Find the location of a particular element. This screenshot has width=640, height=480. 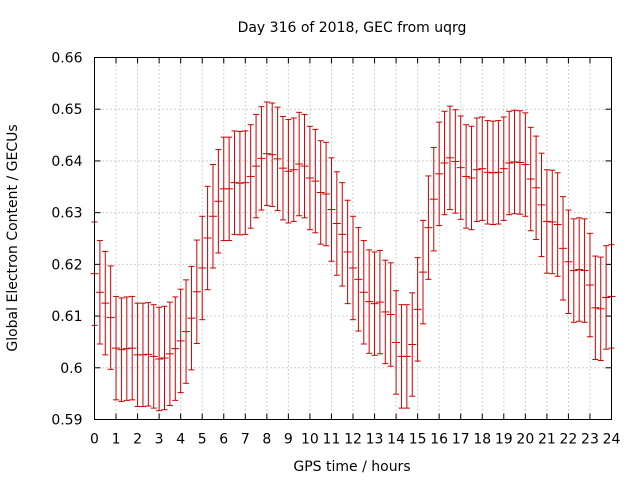

x-tick-label: 14 is located at coordinates (396, 440).